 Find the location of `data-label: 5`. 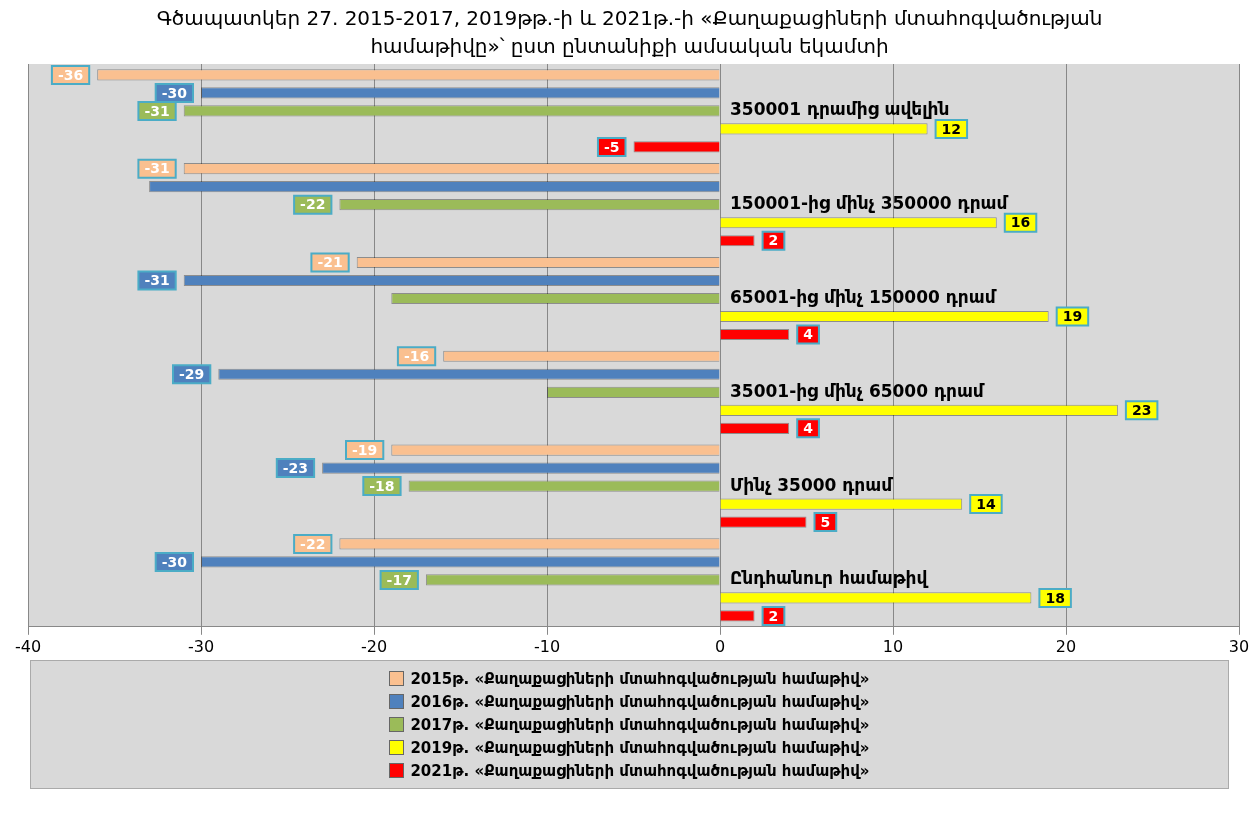

data-label: 5 is located at coordinates (825, 521).